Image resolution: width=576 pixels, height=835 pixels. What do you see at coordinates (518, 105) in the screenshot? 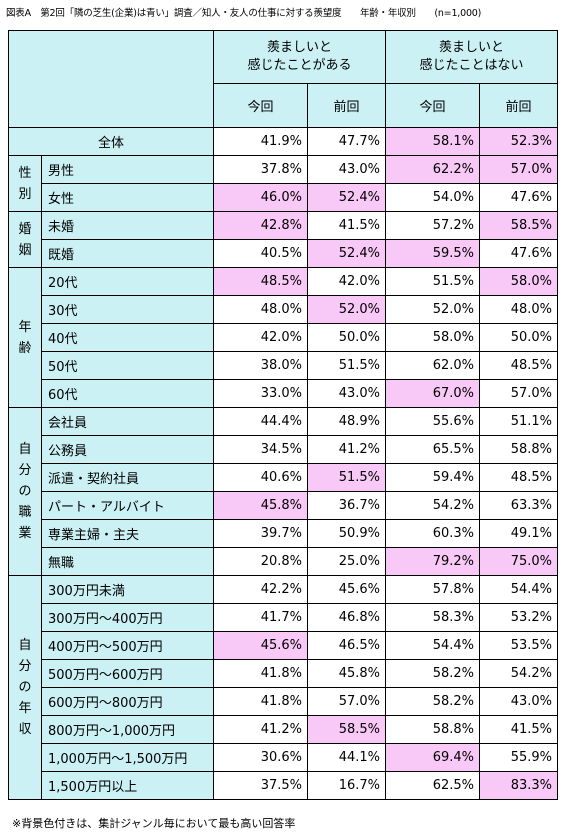
I see `header-previous-2: 前回` at bounding box center [518, 105].